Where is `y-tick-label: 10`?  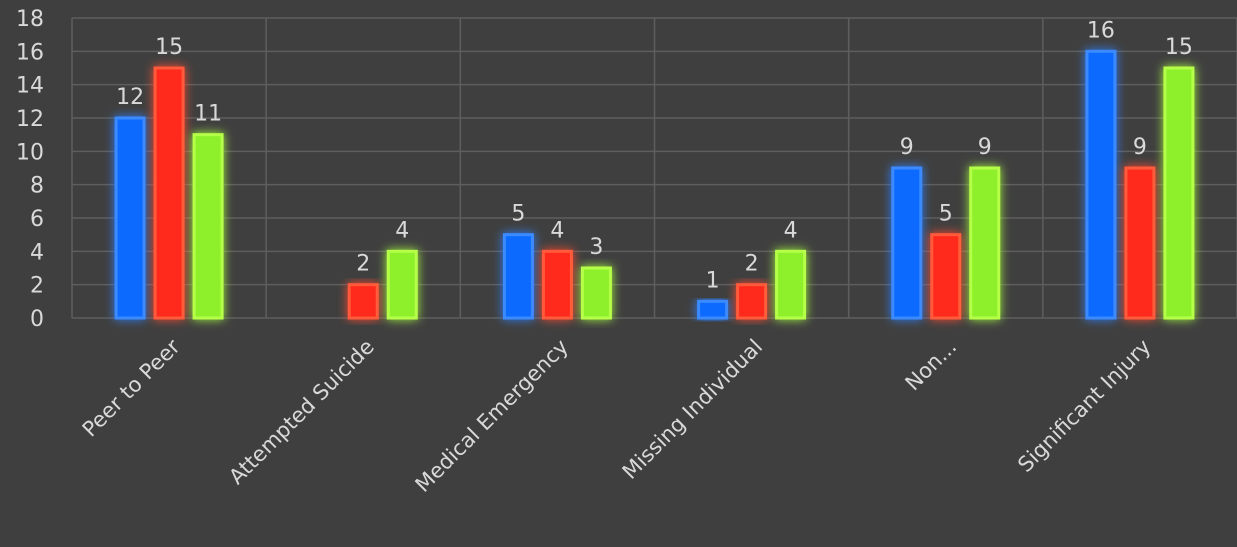 y-tick-label: 10 is located at coordinates (30, 152).